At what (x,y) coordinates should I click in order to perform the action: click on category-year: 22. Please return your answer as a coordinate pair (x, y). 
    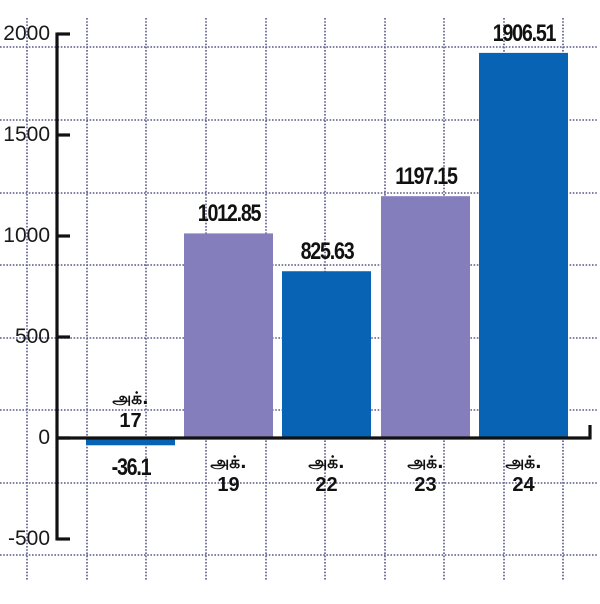
    Looking at the image, I should click on (326, 485).